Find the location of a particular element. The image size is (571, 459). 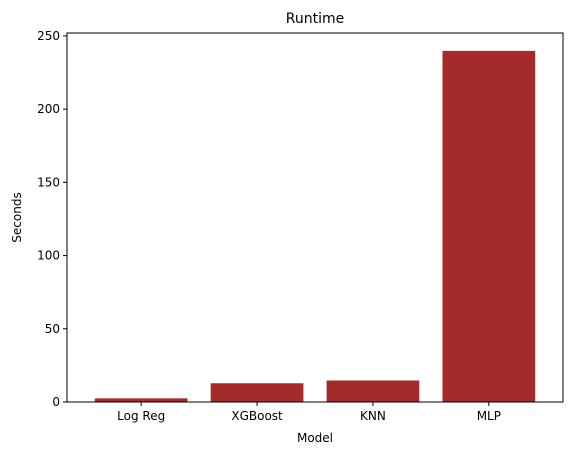

bar-knn is located at coordinates (373, 391).